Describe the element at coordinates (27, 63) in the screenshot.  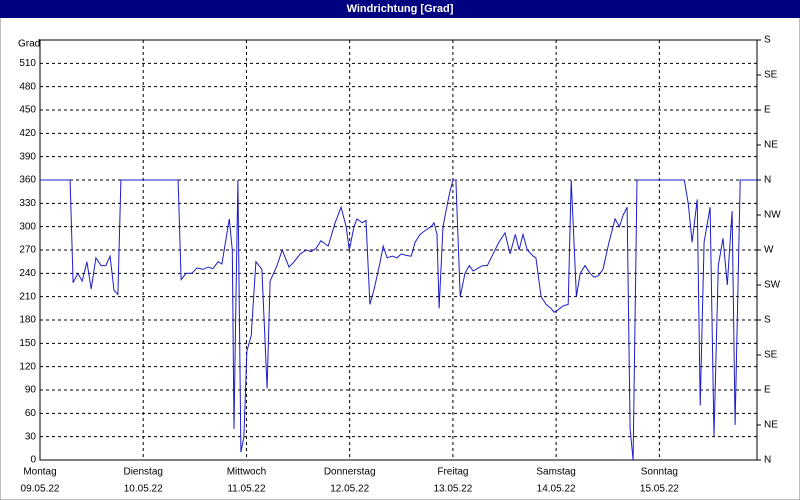
I see `y-tick-label: 510` at that location.